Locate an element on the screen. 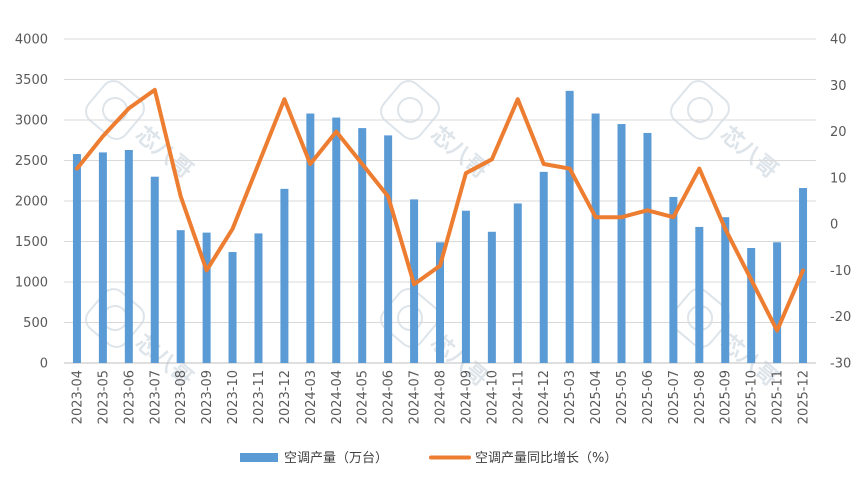  x-tick-label: 2024-11 is located at coordinates (518, 397).